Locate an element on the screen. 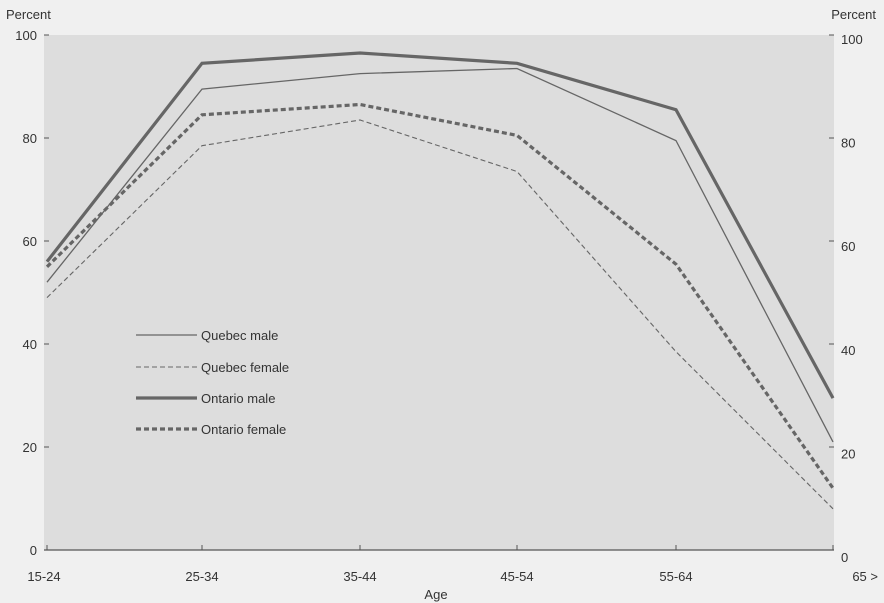 The width and height of the screenshot is (884, 603). legend-label: Quebec female is located at coordinates (245, 367).